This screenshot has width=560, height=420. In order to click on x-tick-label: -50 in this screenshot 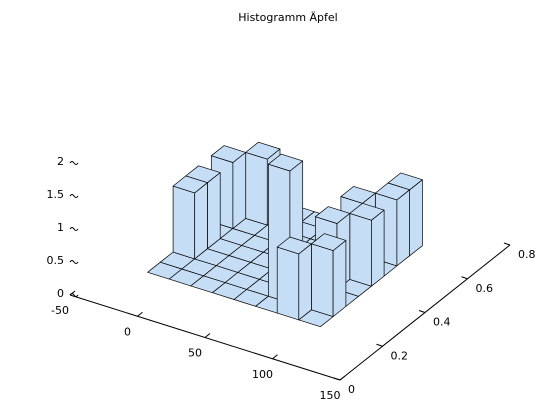, I will do `click(60, 310)`.